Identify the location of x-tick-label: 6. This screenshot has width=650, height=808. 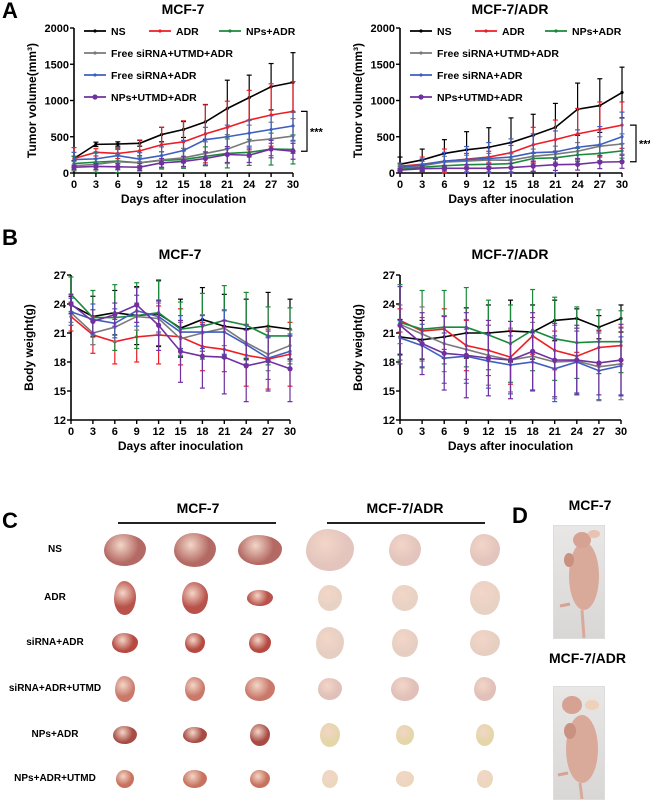
(118, 185).